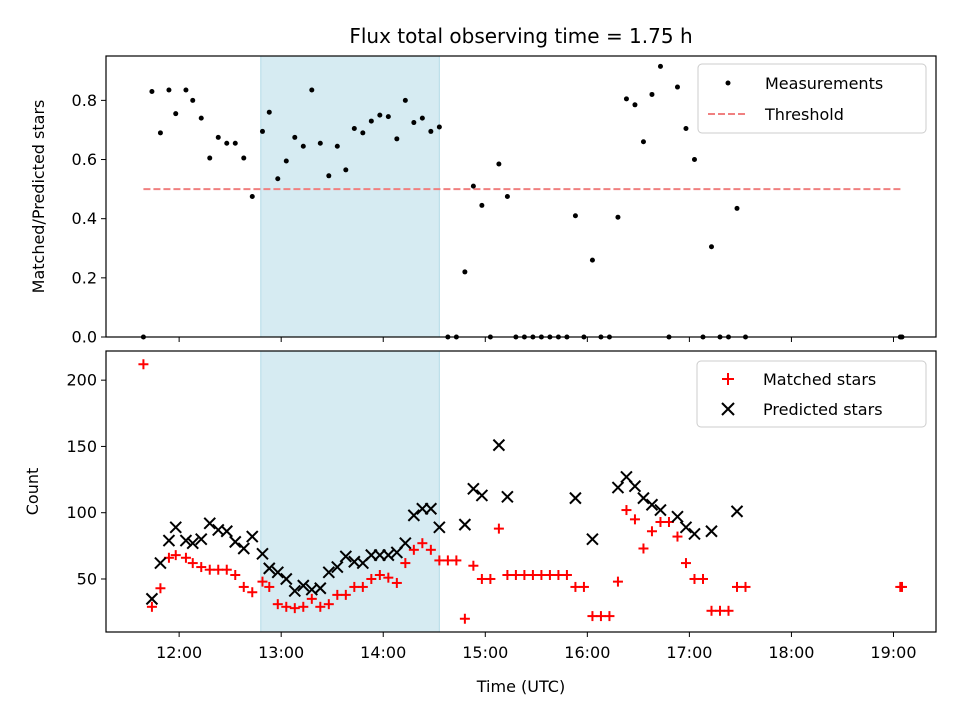 This screenshot has height=720, width=960. I want to click on x-ticks-bottom: 12:00 13:00 14:00 15:00 16:00 17:00 18:00 19:00, so click(536, 647).